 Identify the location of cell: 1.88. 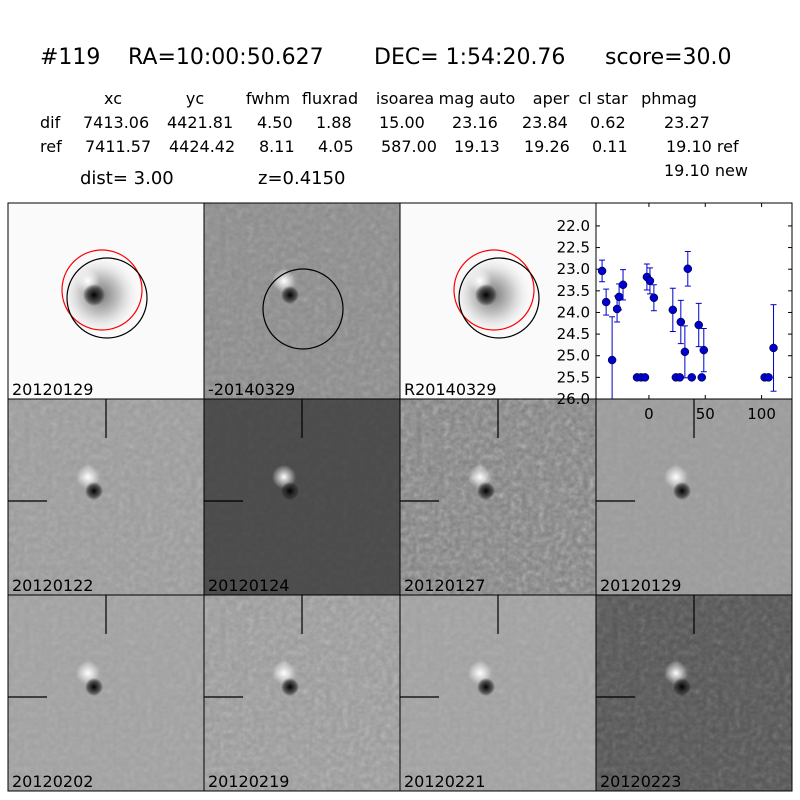
(334, 122).